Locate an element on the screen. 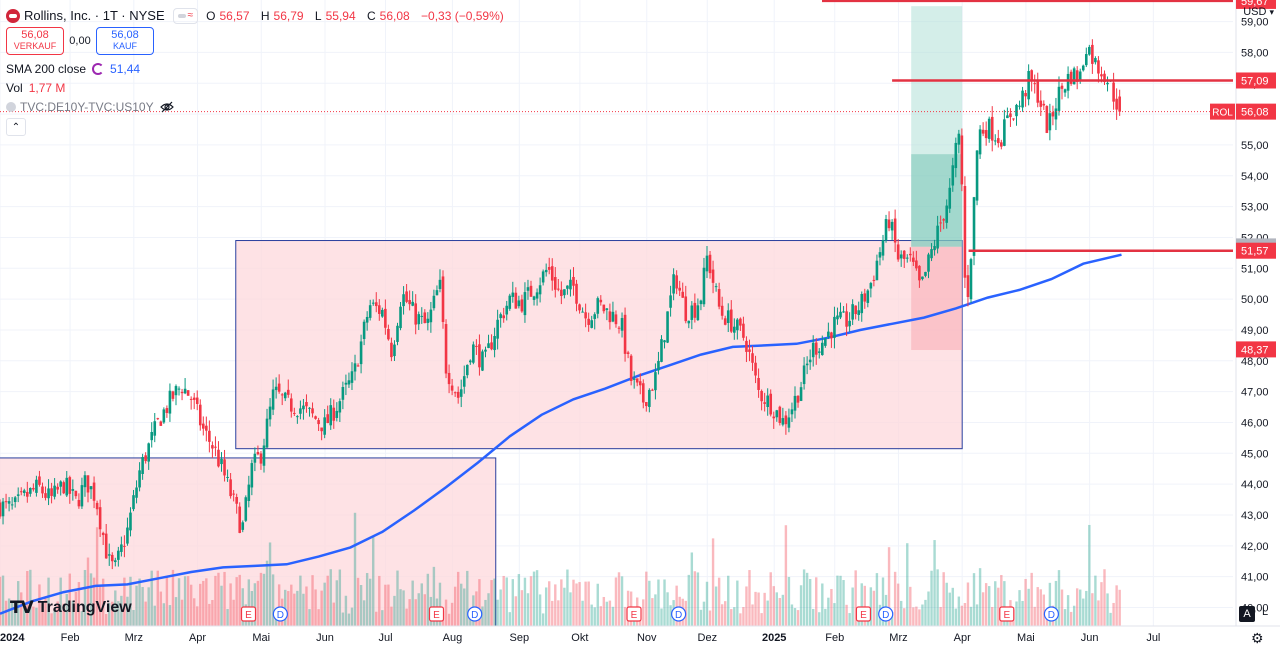 The width and height of the screenshot is (1280, 653). eye-off-icon is located at coordinates (166, 107).